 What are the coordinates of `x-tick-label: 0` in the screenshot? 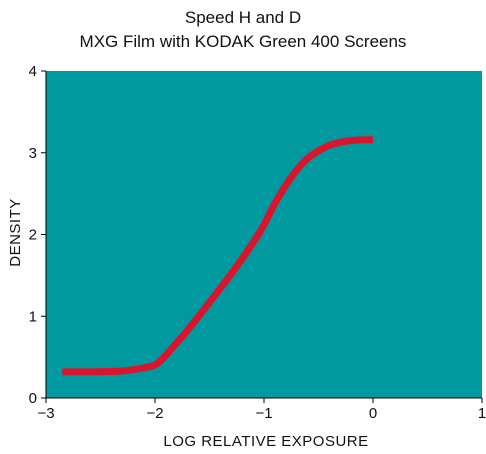 It's located at (373, 413).